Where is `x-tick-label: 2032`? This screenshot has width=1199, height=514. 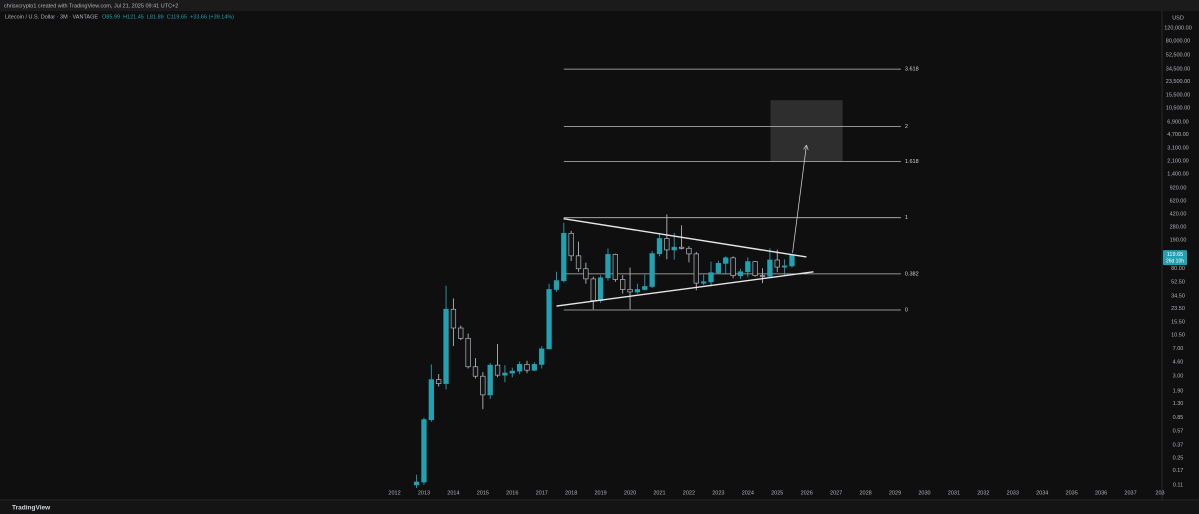
x-tick-label: 2032 is located at coordinates (983, 493).